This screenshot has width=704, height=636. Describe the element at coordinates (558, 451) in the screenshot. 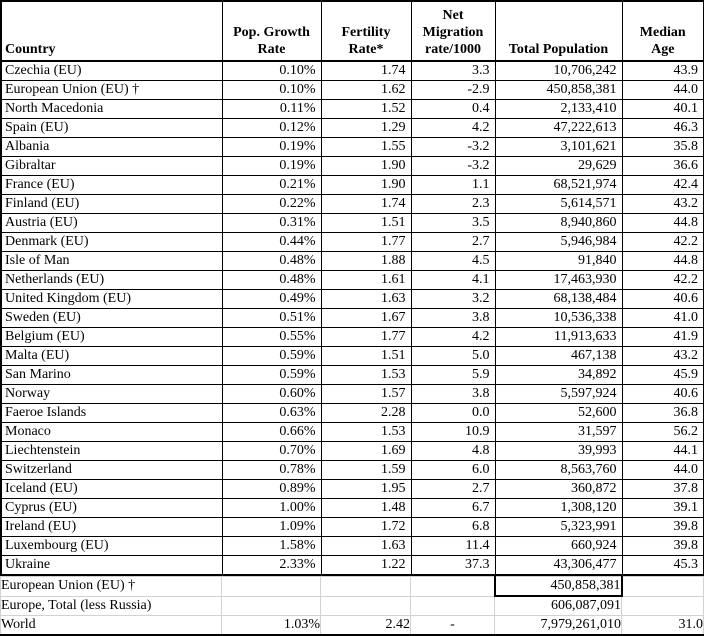

I see `cell-total_population: 39,993` at that location.